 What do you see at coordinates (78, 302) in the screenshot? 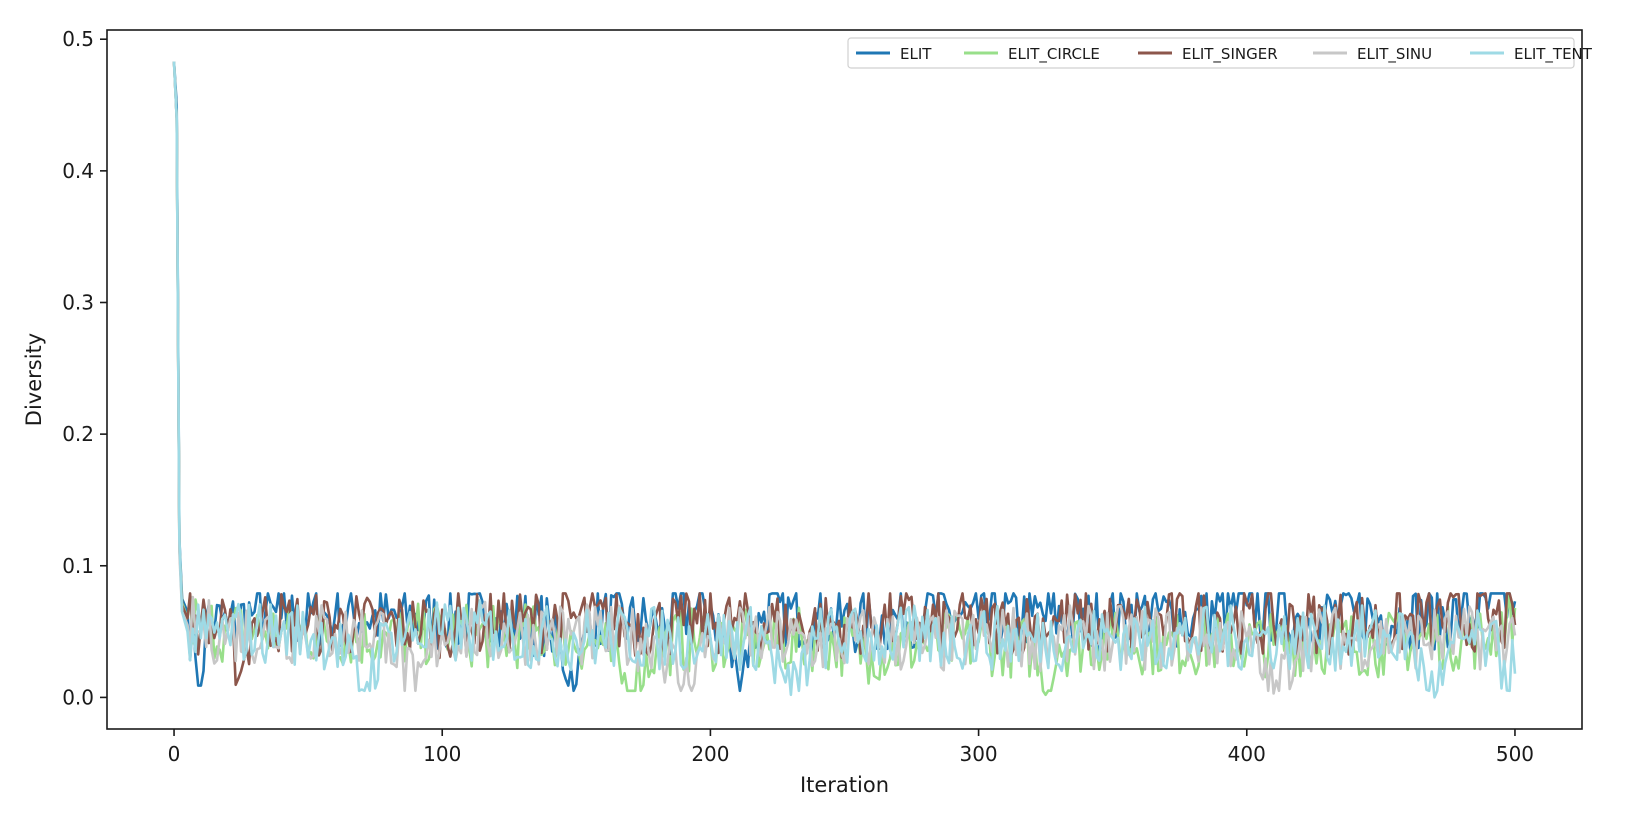
I see `y-tick-label: 0.3` at bounding box center [78, 302].